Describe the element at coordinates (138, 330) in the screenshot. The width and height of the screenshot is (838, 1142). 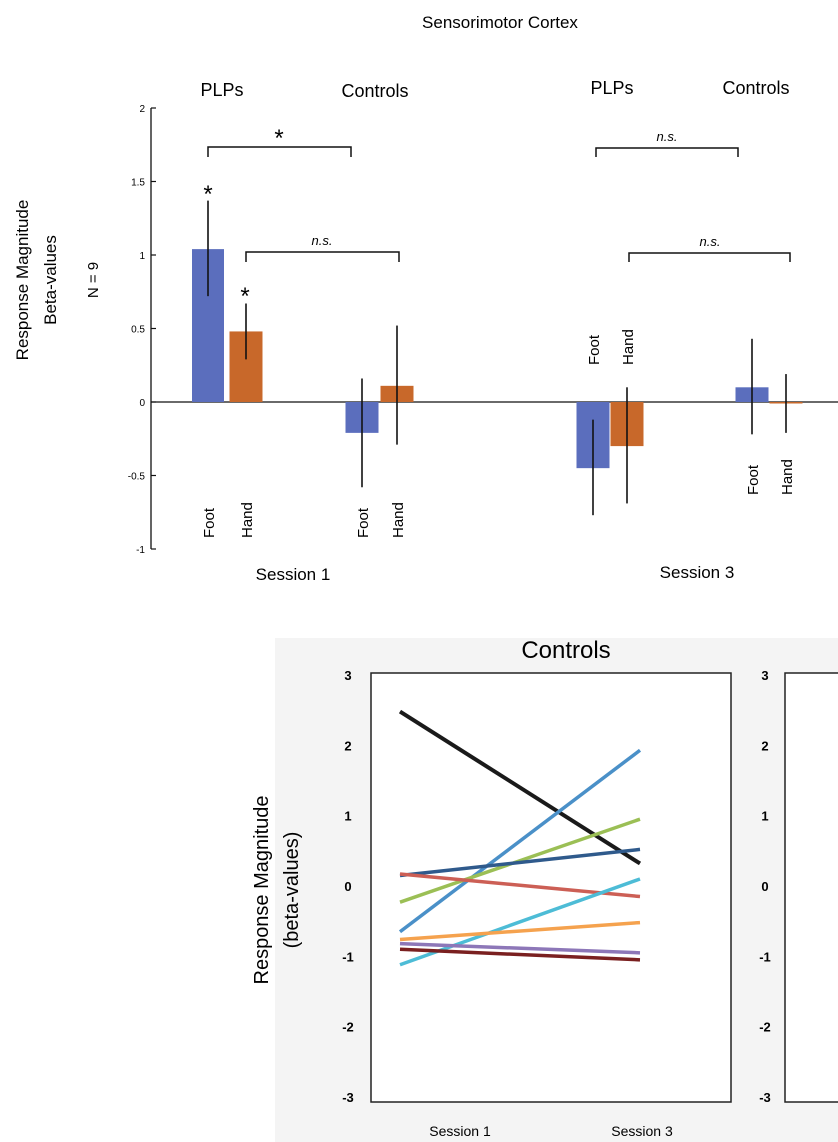
I see `y-tick-label: 0.5` at that location.